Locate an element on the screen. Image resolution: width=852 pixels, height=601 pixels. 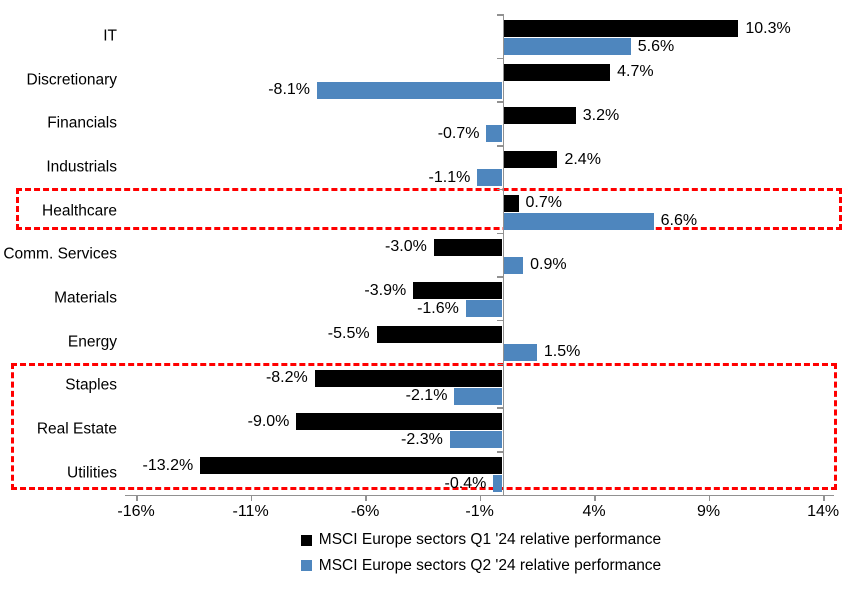
x-tick-label-2: -6% is located at coordinates (365, 511).